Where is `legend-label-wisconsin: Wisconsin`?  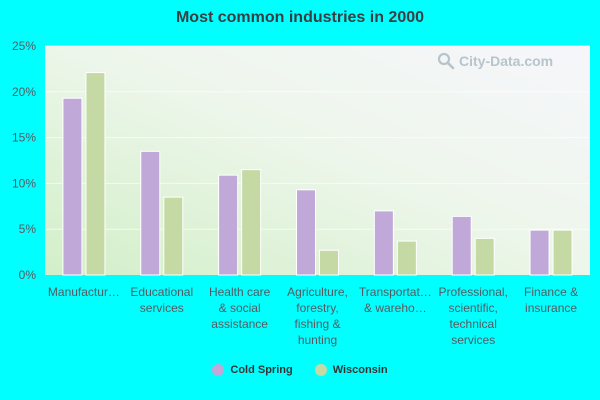 legend-label-wisconsin: Wisconsin is located at coordinates (360, 370).